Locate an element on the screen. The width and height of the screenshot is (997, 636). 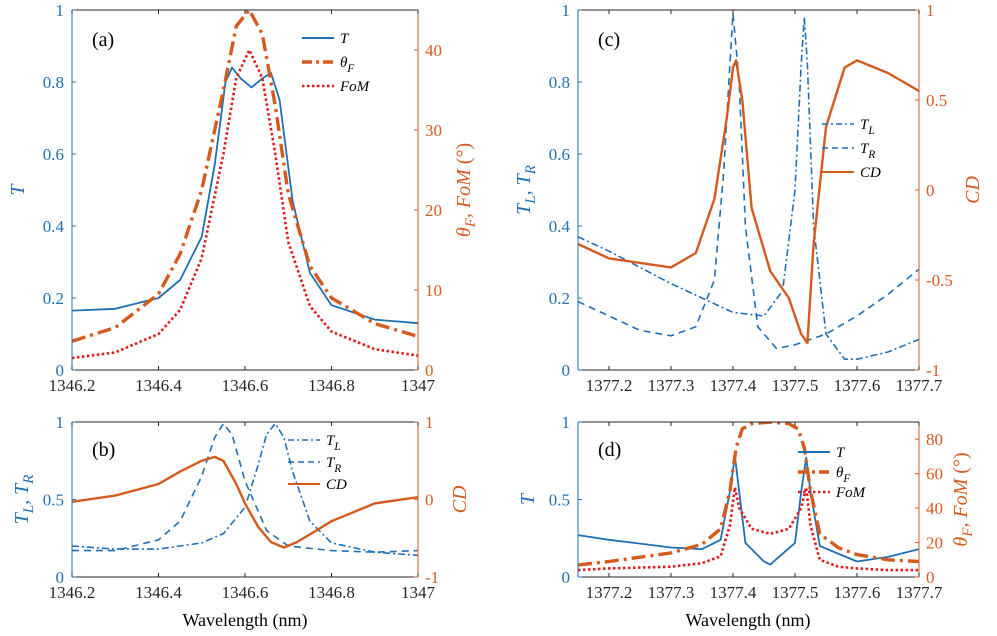
y-tick-label-right-c-0: -1 is located at coordinates (933, 370).